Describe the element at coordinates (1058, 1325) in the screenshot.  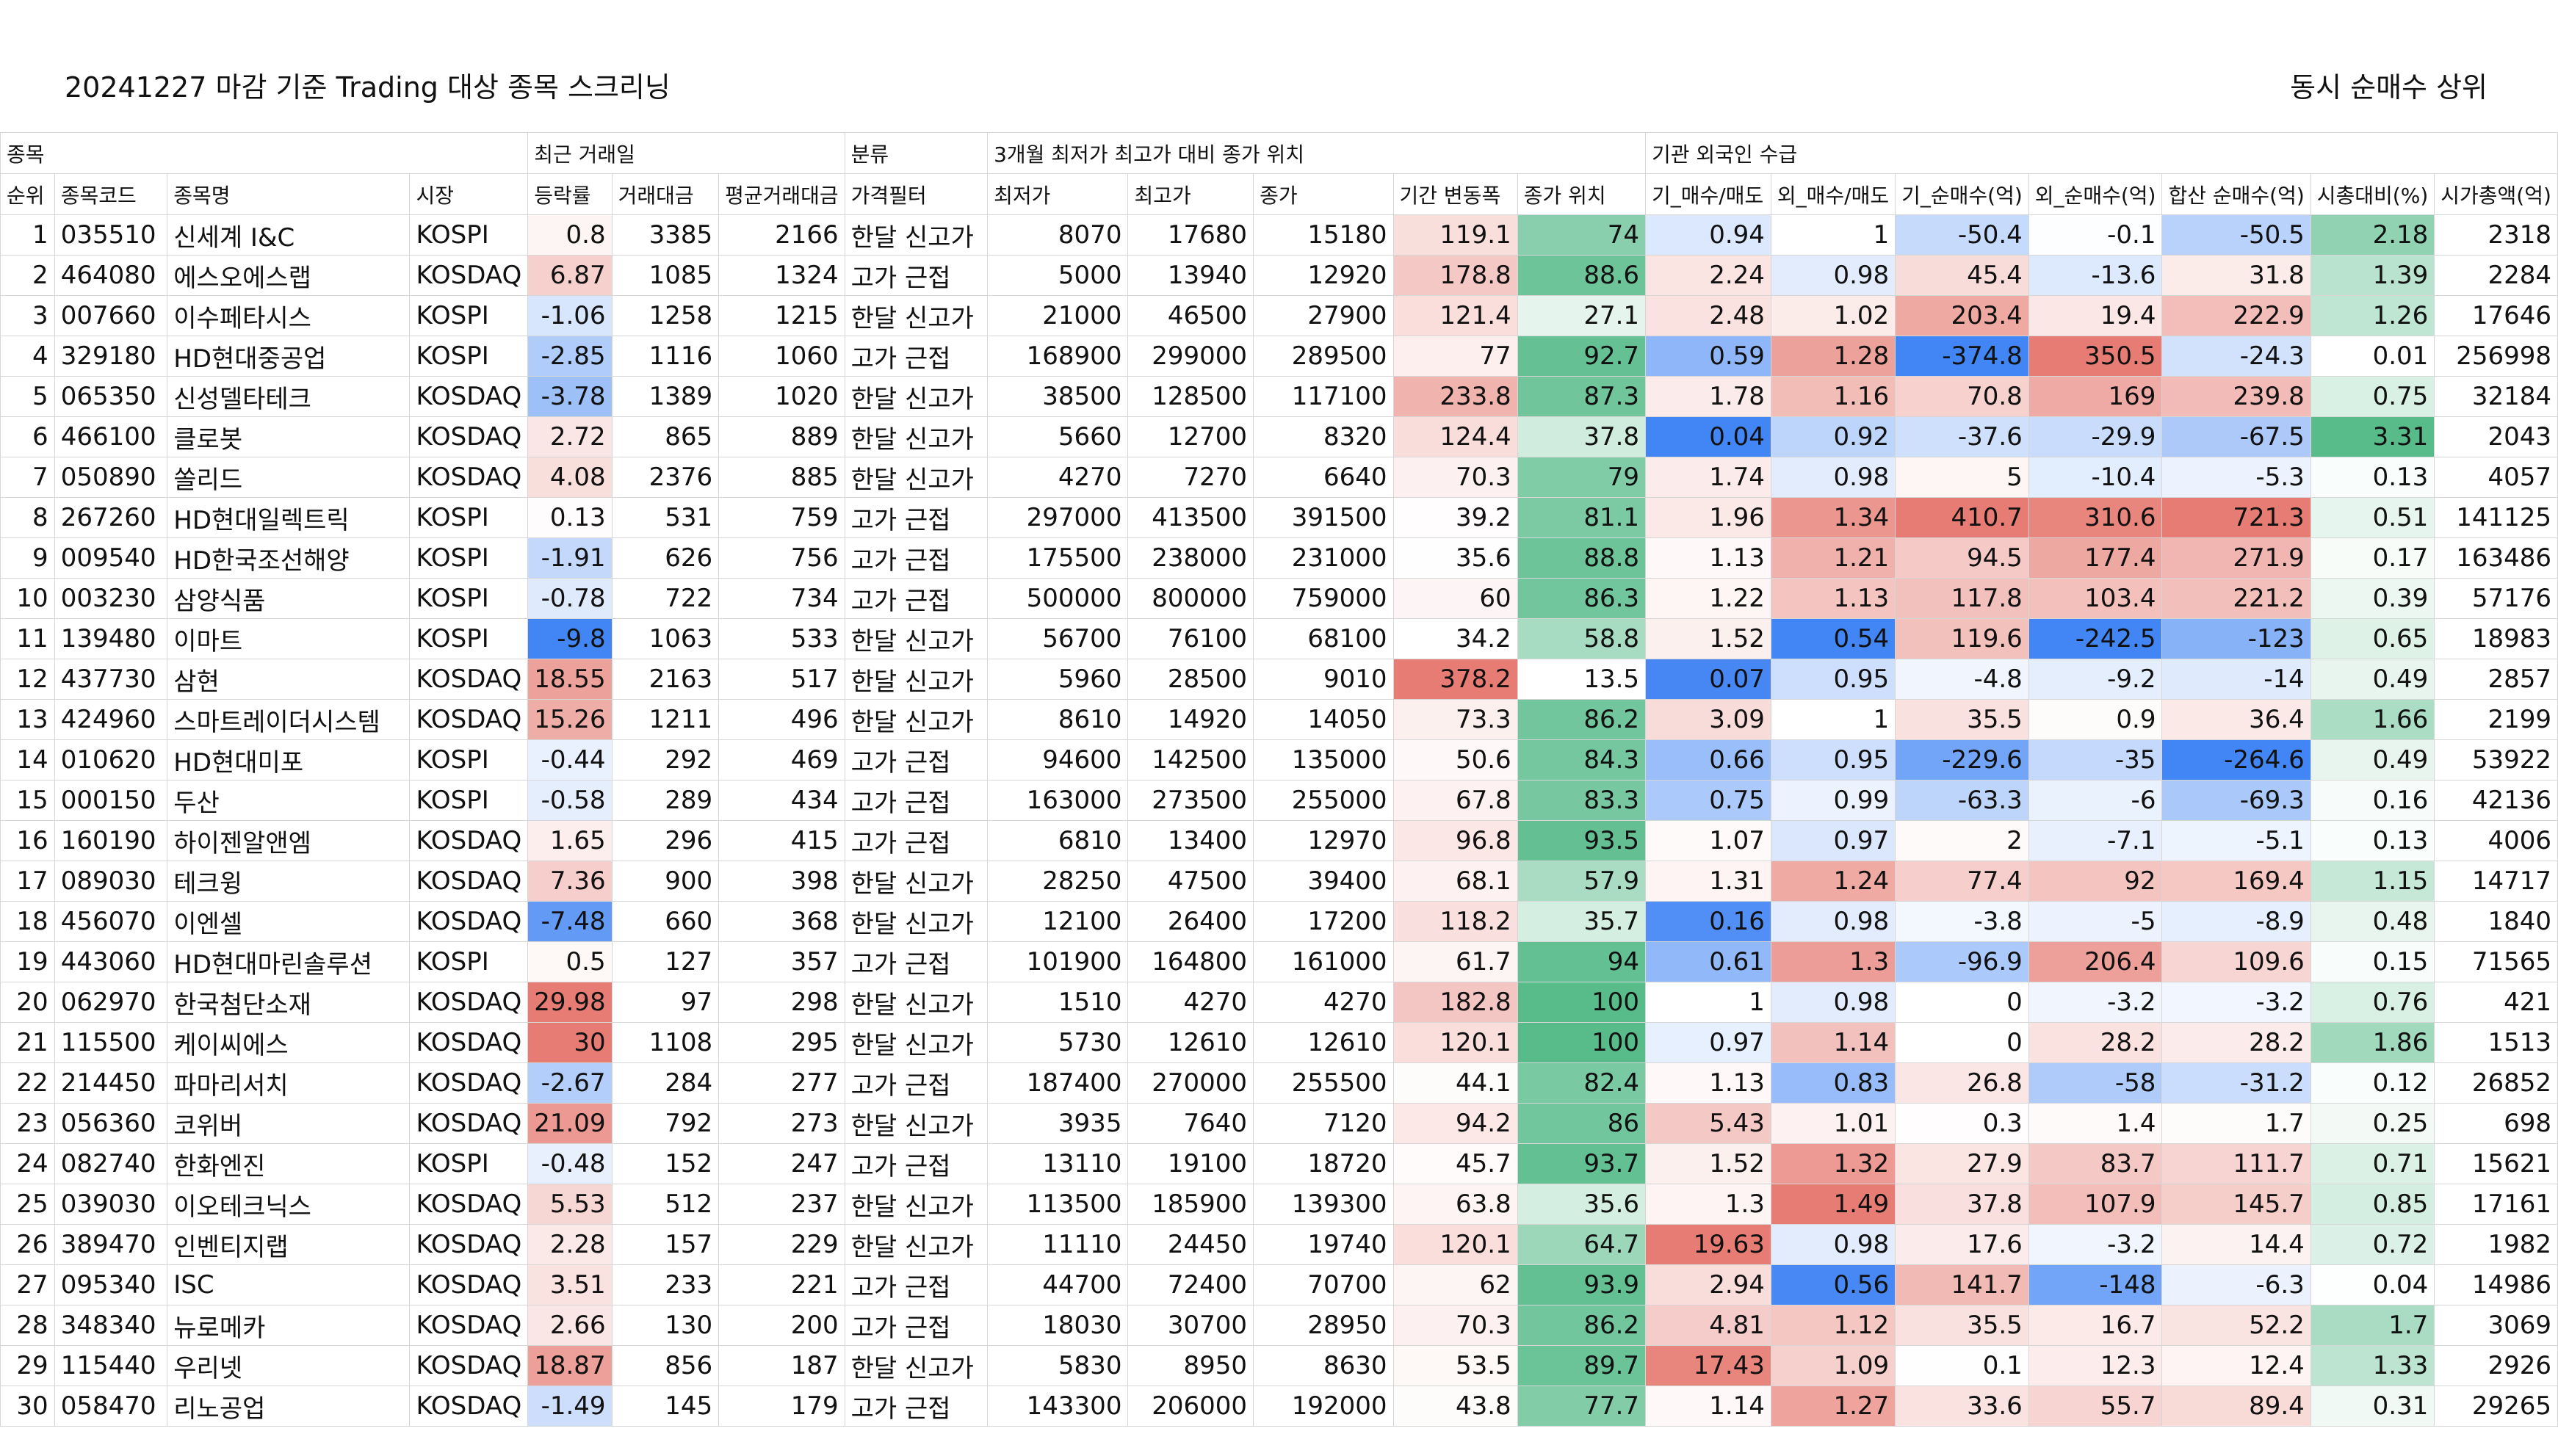
I see `cell-최저가: 18030` at that location.